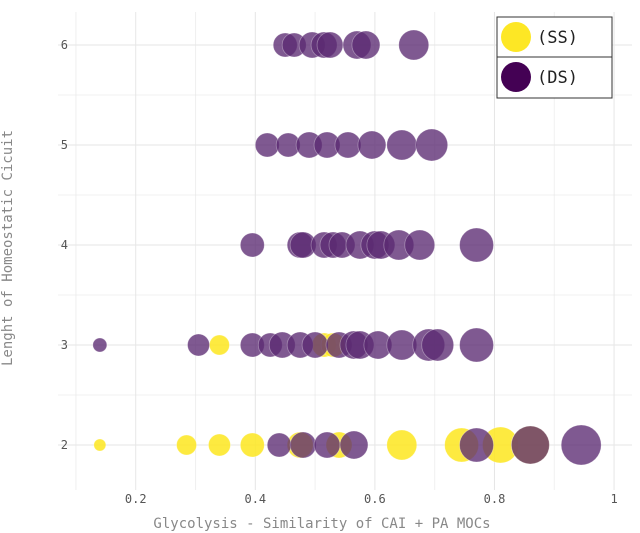  What do you see at coordinates (64, 245) in the screenshot?
I see `y-tick-label: 4` at bounding box center [64, 245].